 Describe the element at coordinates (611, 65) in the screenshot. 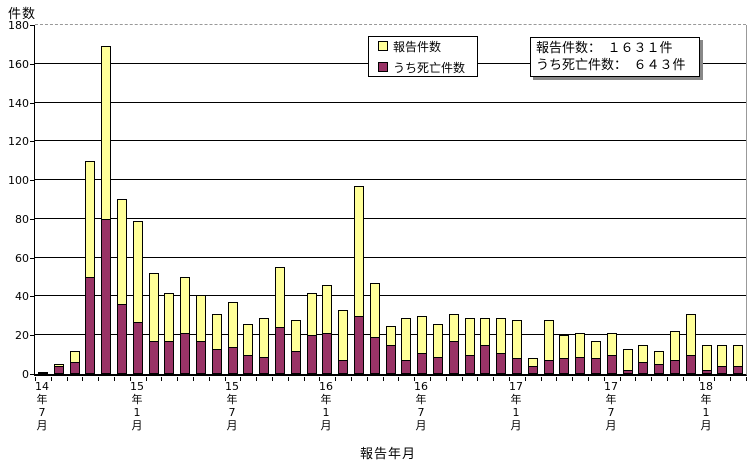

I see `summary-line-deaths: うち死亡件数： ６４３件` at that location.